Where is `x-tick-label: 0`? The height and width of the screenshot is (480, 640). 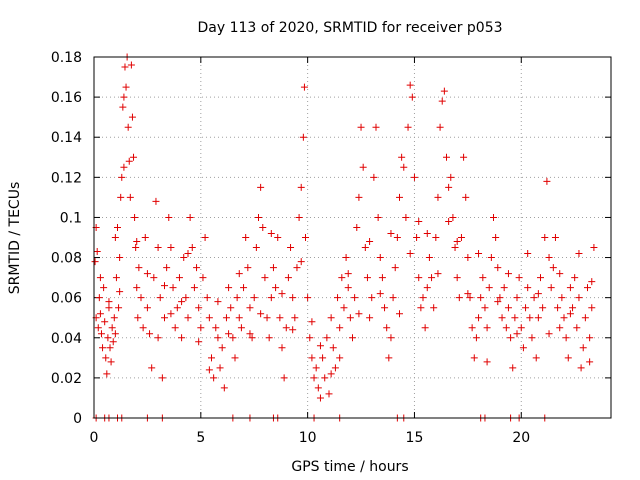 x-tick-label: 0 is located at coordinates (94, 438).